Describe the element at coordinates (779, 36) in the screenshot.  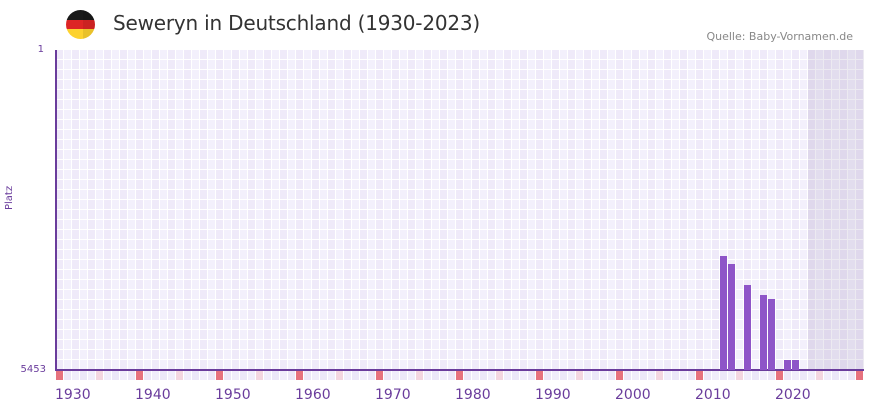
I see `source-label: Quelle: Baby-Vornamen.de` at that location.